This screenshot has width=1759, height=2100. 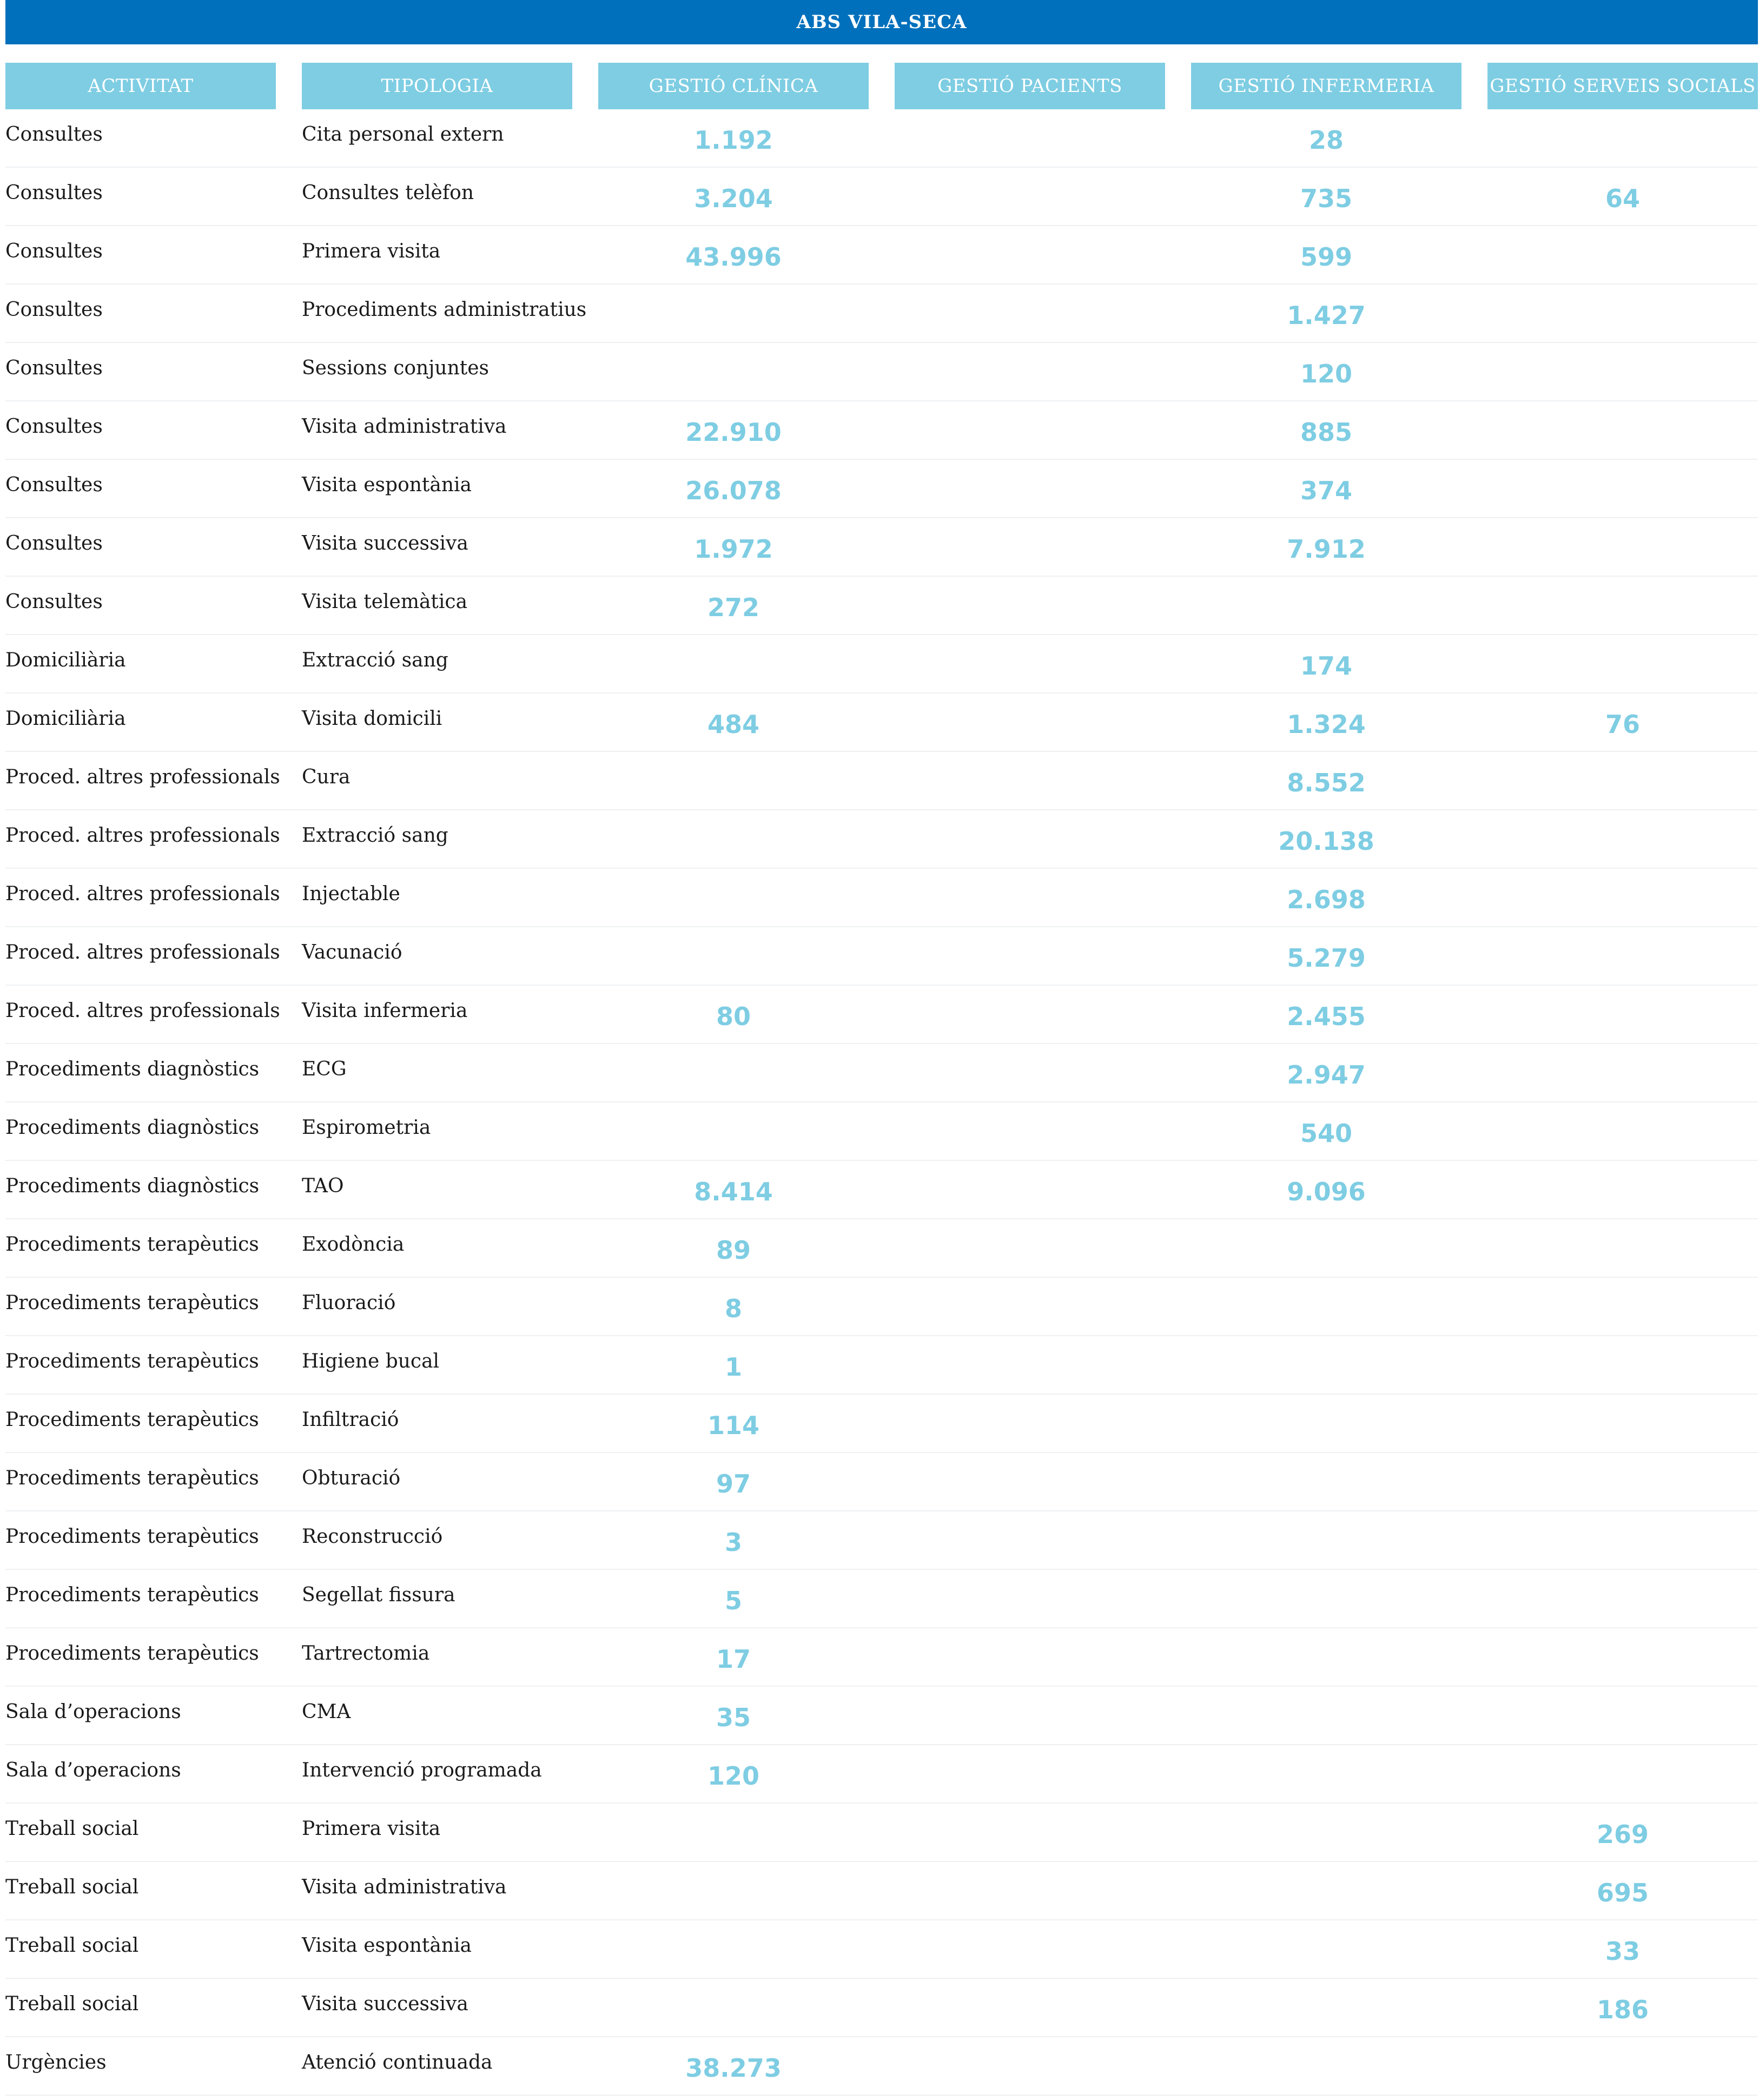 I want to click on table-row: Consultes Visita espontània 26.078 374, so click(x=881, y=489).